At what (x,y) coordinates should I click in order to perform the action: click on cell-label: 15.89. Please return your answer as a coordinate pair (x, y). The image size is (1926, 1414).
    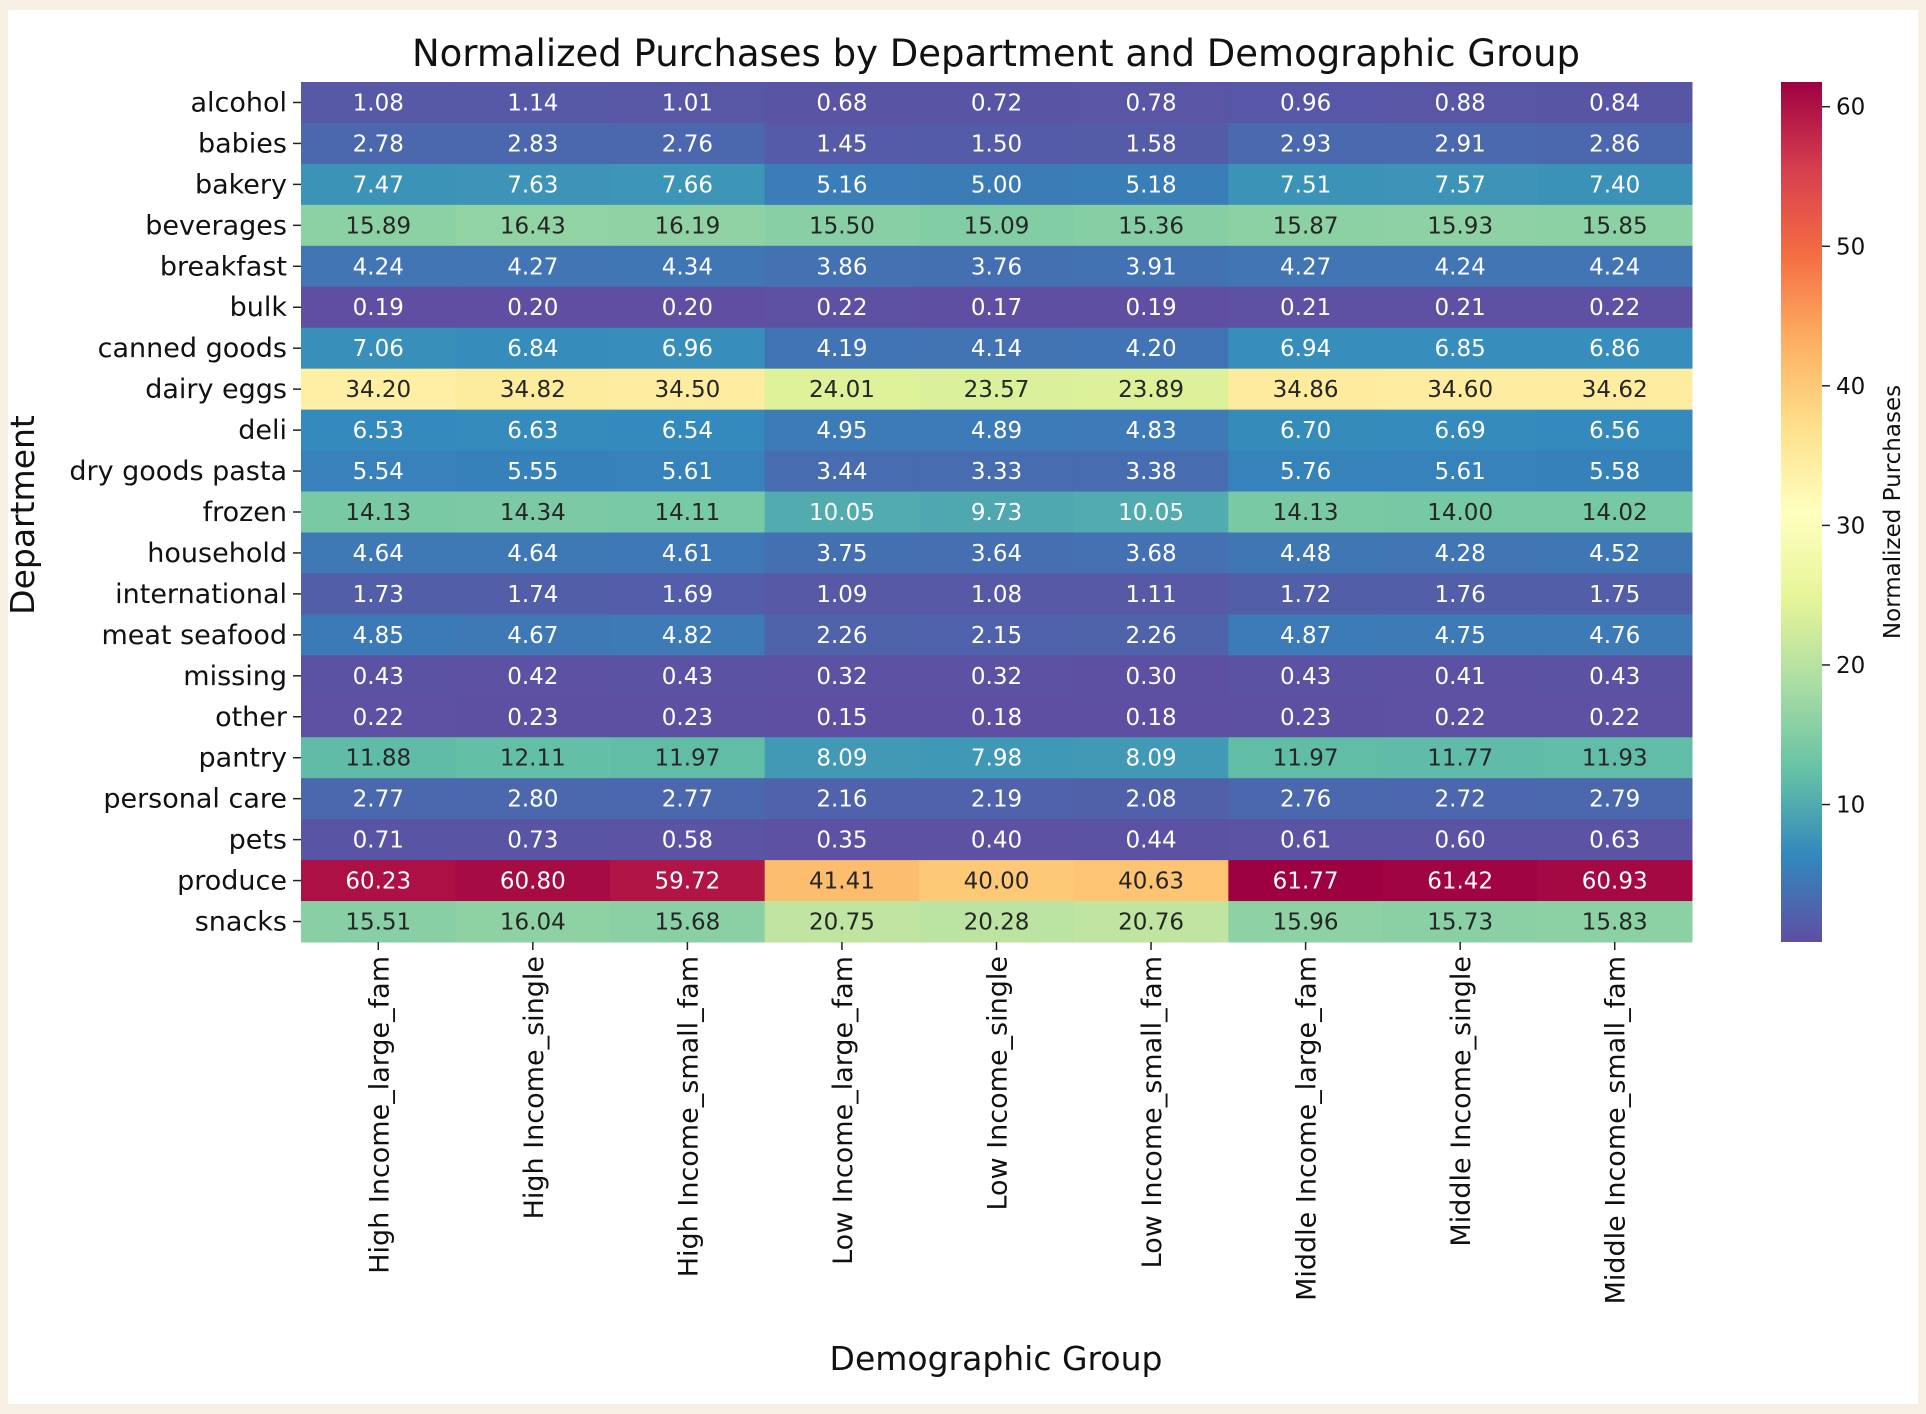
    Looking at the image, I should click on (378, 226).